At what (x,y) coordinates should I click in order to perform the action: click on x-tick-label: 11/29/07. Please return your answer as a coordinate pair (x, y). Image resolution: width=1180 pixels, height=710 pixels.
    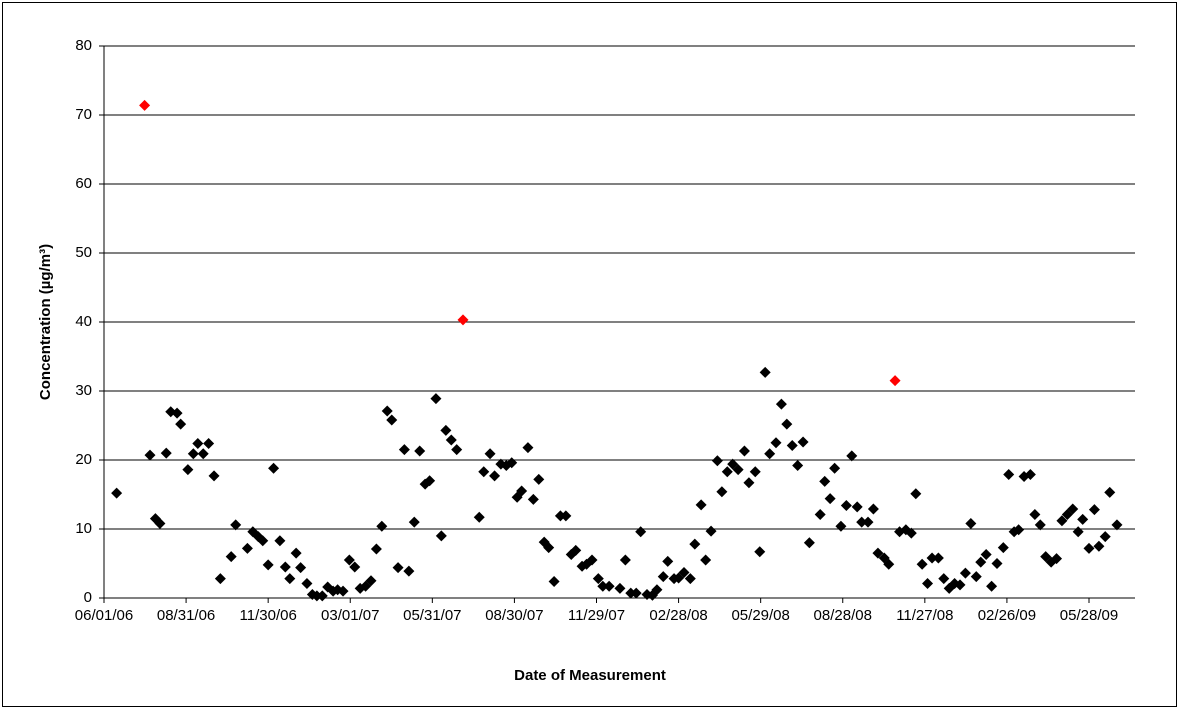
    Looking at the image, I should click on (596, 615).